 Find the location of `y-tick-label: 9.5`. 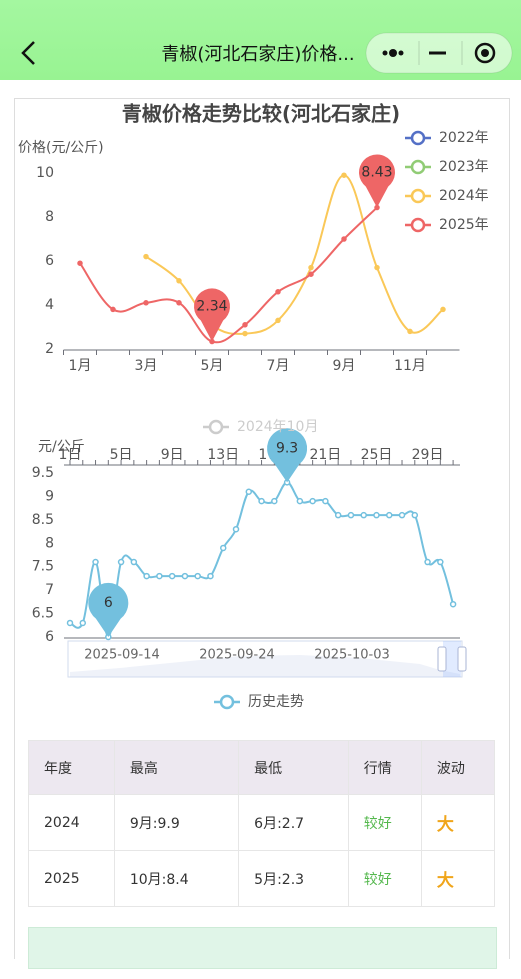

y-tick-label: 9.5 is located at coordinates (43, 473).